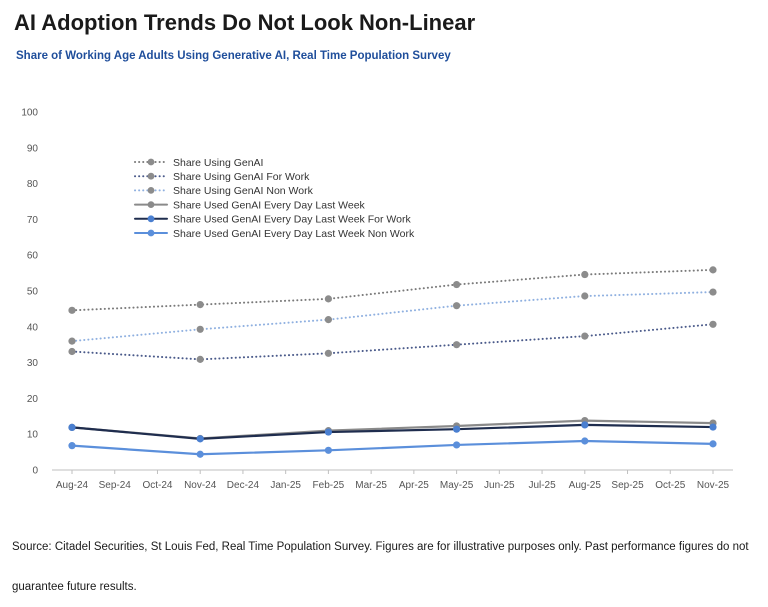 The width and height of the screenshot is (768, 607). Describe the element at coordinates (33, 148) in the screenshot. I see `y-tick-label: 90` at that location.